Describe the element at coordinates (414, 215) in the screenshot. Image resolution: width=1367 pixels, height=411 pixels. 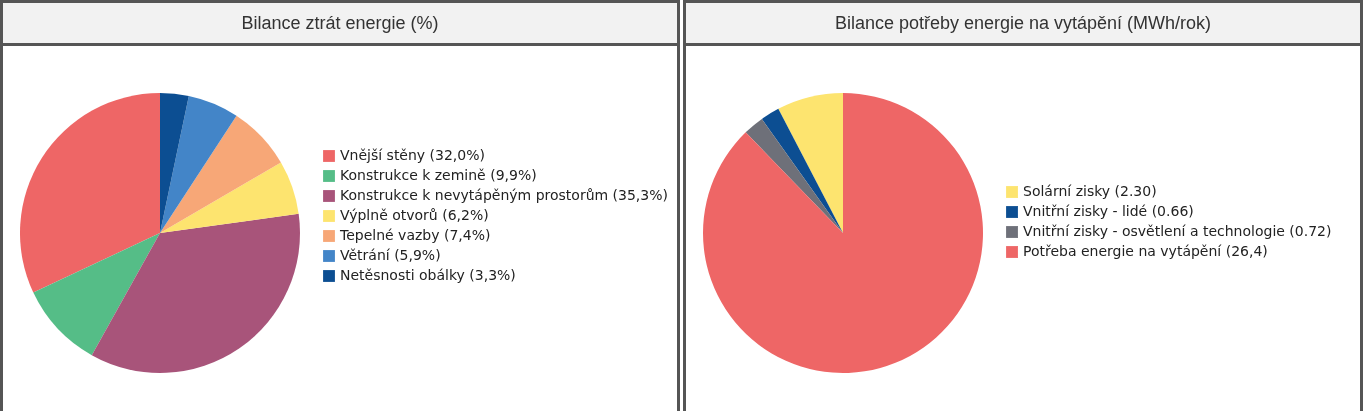
I see `legend-label: Výplně otvorů (6,2%)` at that location.